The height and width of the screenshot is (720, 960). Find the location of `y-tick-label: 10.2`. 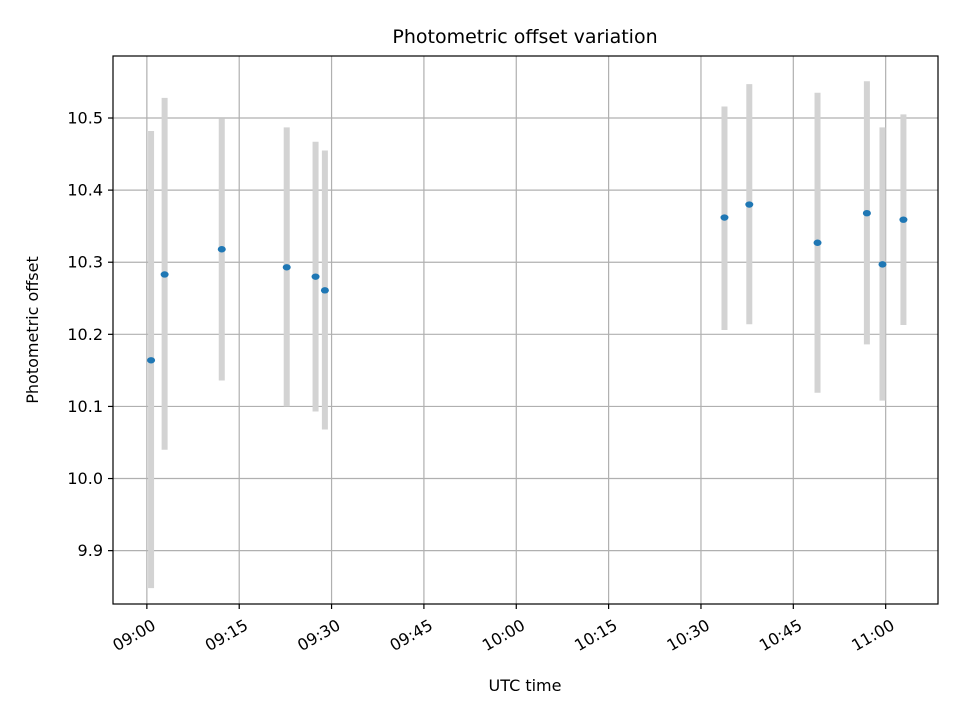

y-tick-label: 10.2 is located at coordinates (85, 334).